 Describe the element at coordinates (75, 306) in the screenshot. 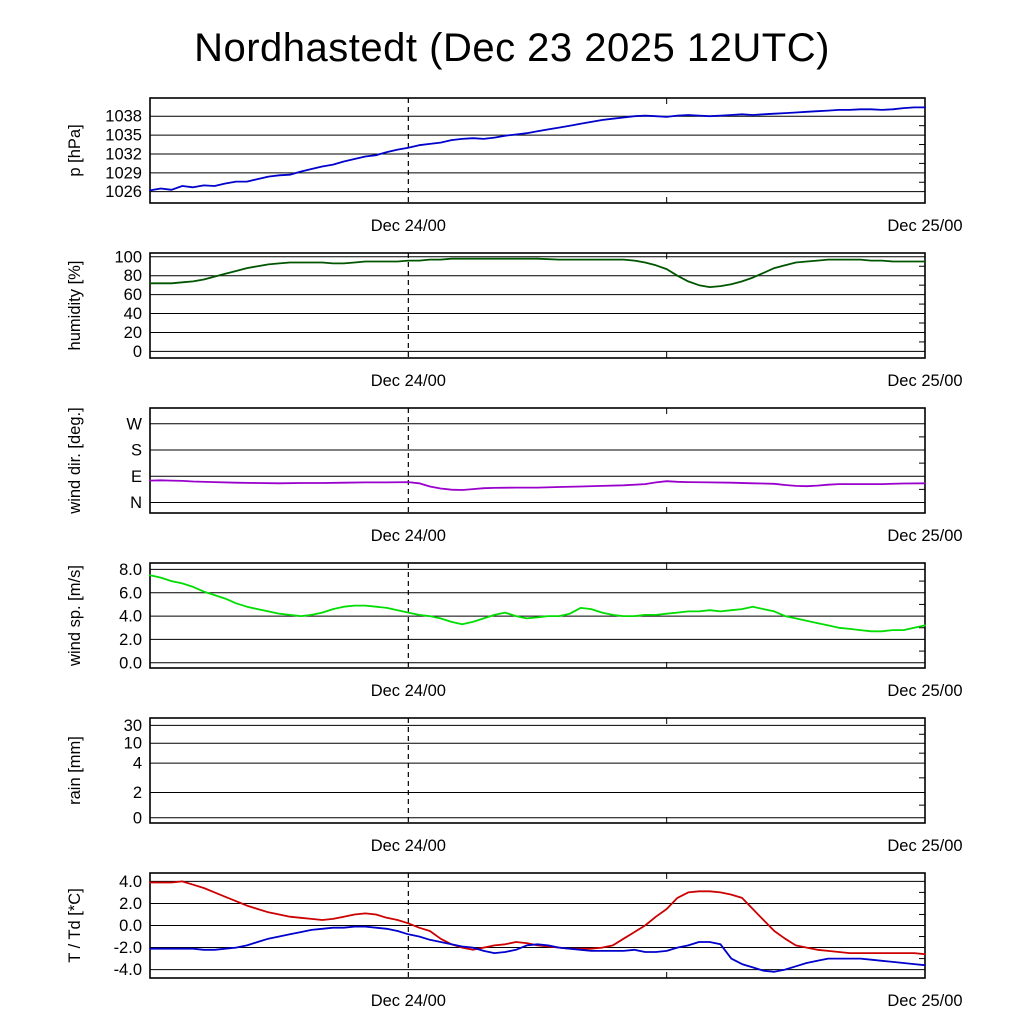

I see `y-axis-label: humidity [%]` at that location.